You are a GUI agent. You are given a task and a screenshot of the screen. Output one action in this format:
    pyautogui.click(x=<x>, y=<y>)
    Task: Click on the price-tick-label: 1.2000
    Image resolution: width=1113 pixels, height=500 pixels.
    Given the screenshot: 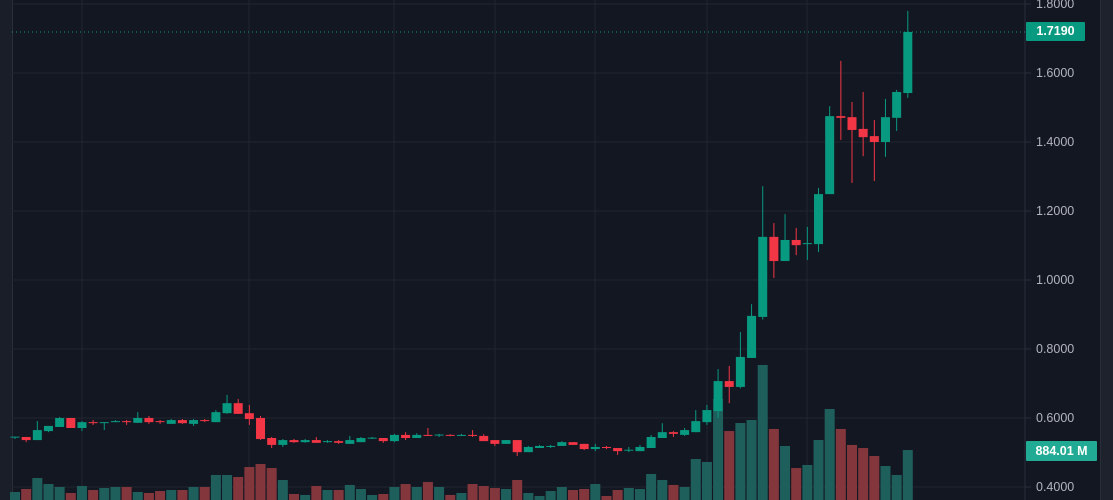 What is the action you would take?
    pyautogui.click(x=1055, y=211)
    